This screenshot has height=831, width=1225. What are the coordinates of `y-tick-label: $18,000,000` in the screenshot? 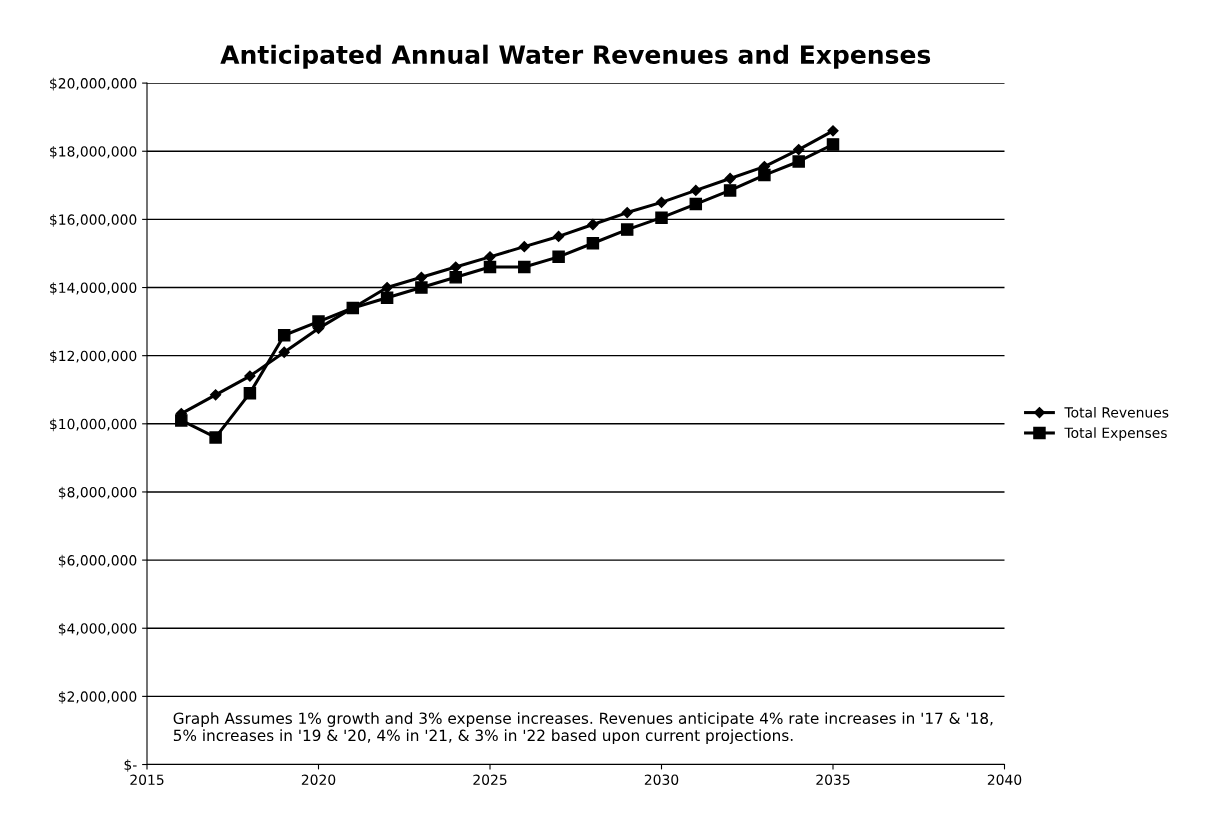 It's located at (93, 152).